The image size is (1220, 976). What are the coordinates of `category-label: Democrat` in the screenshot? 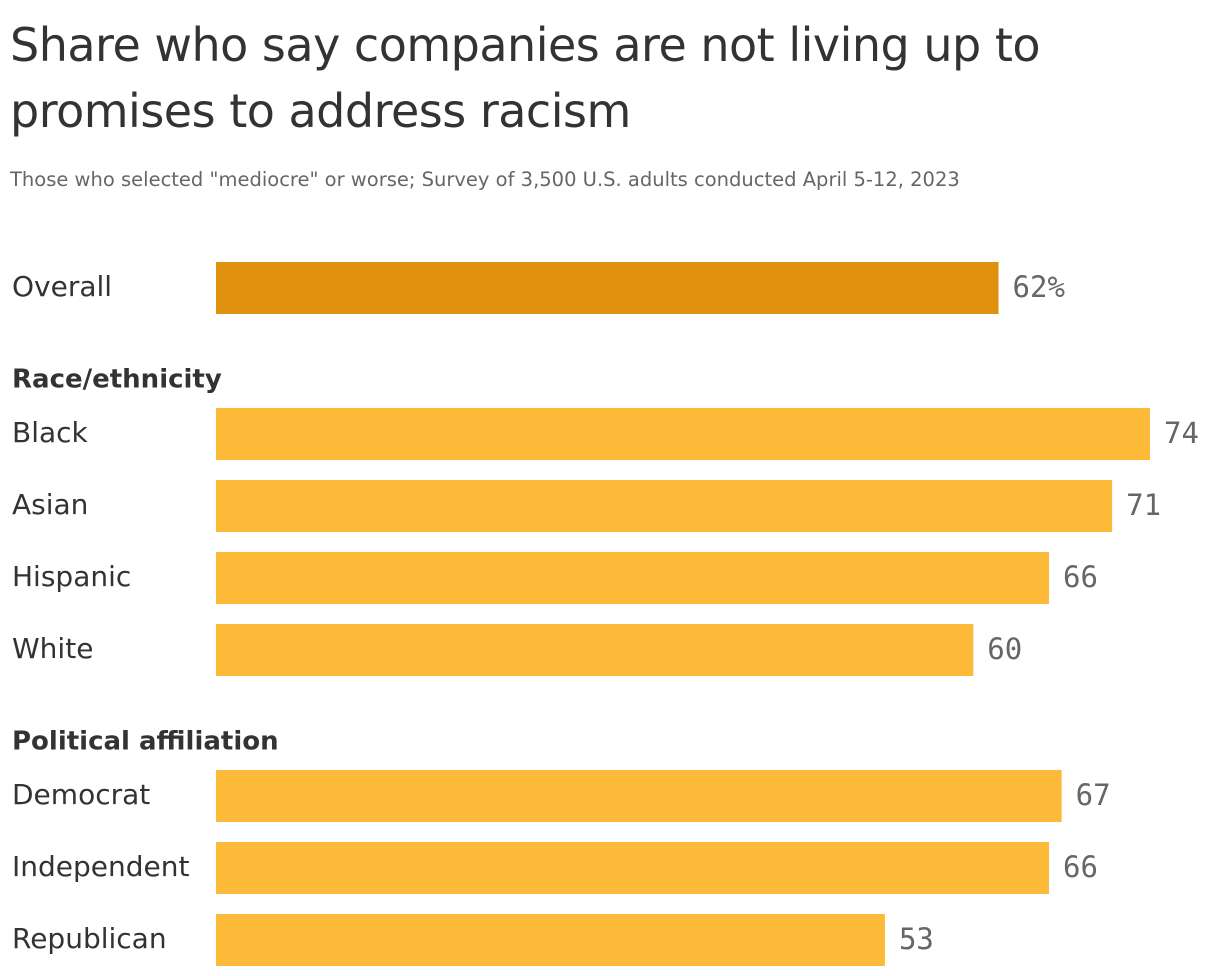 It's located at (81, 794).